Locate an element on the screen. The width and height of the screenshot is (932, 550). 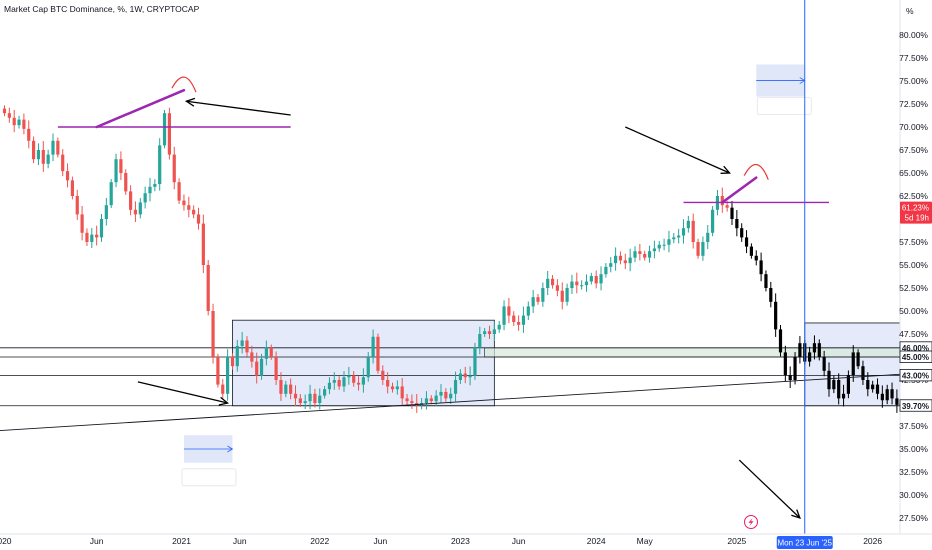
price-tick-label: 32.50% is located at coordinates (913, 472).